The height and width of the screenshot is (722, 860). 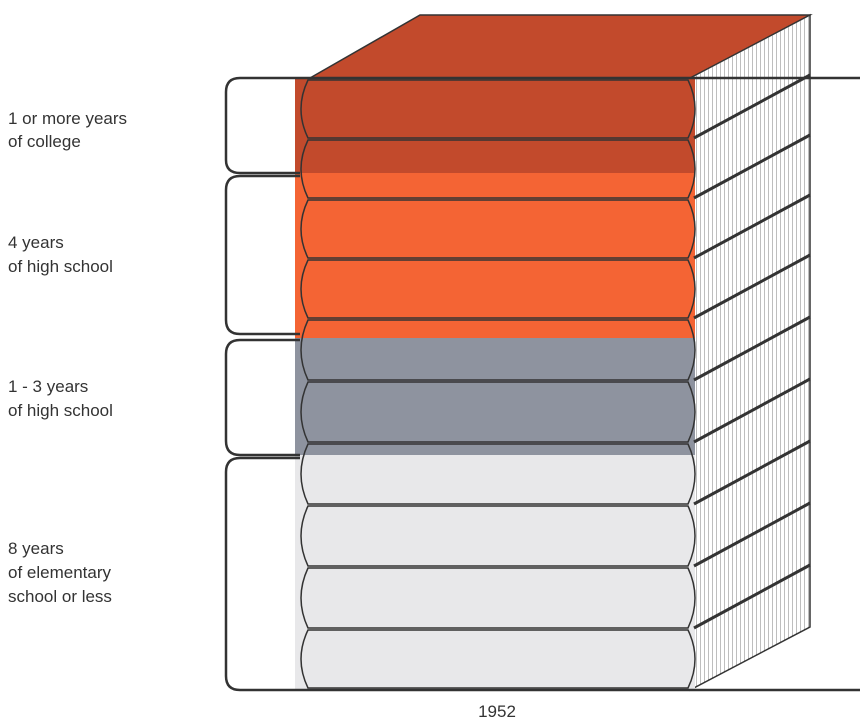 I want to click on group-label: 1 or more years, so click(x=67, y=118).